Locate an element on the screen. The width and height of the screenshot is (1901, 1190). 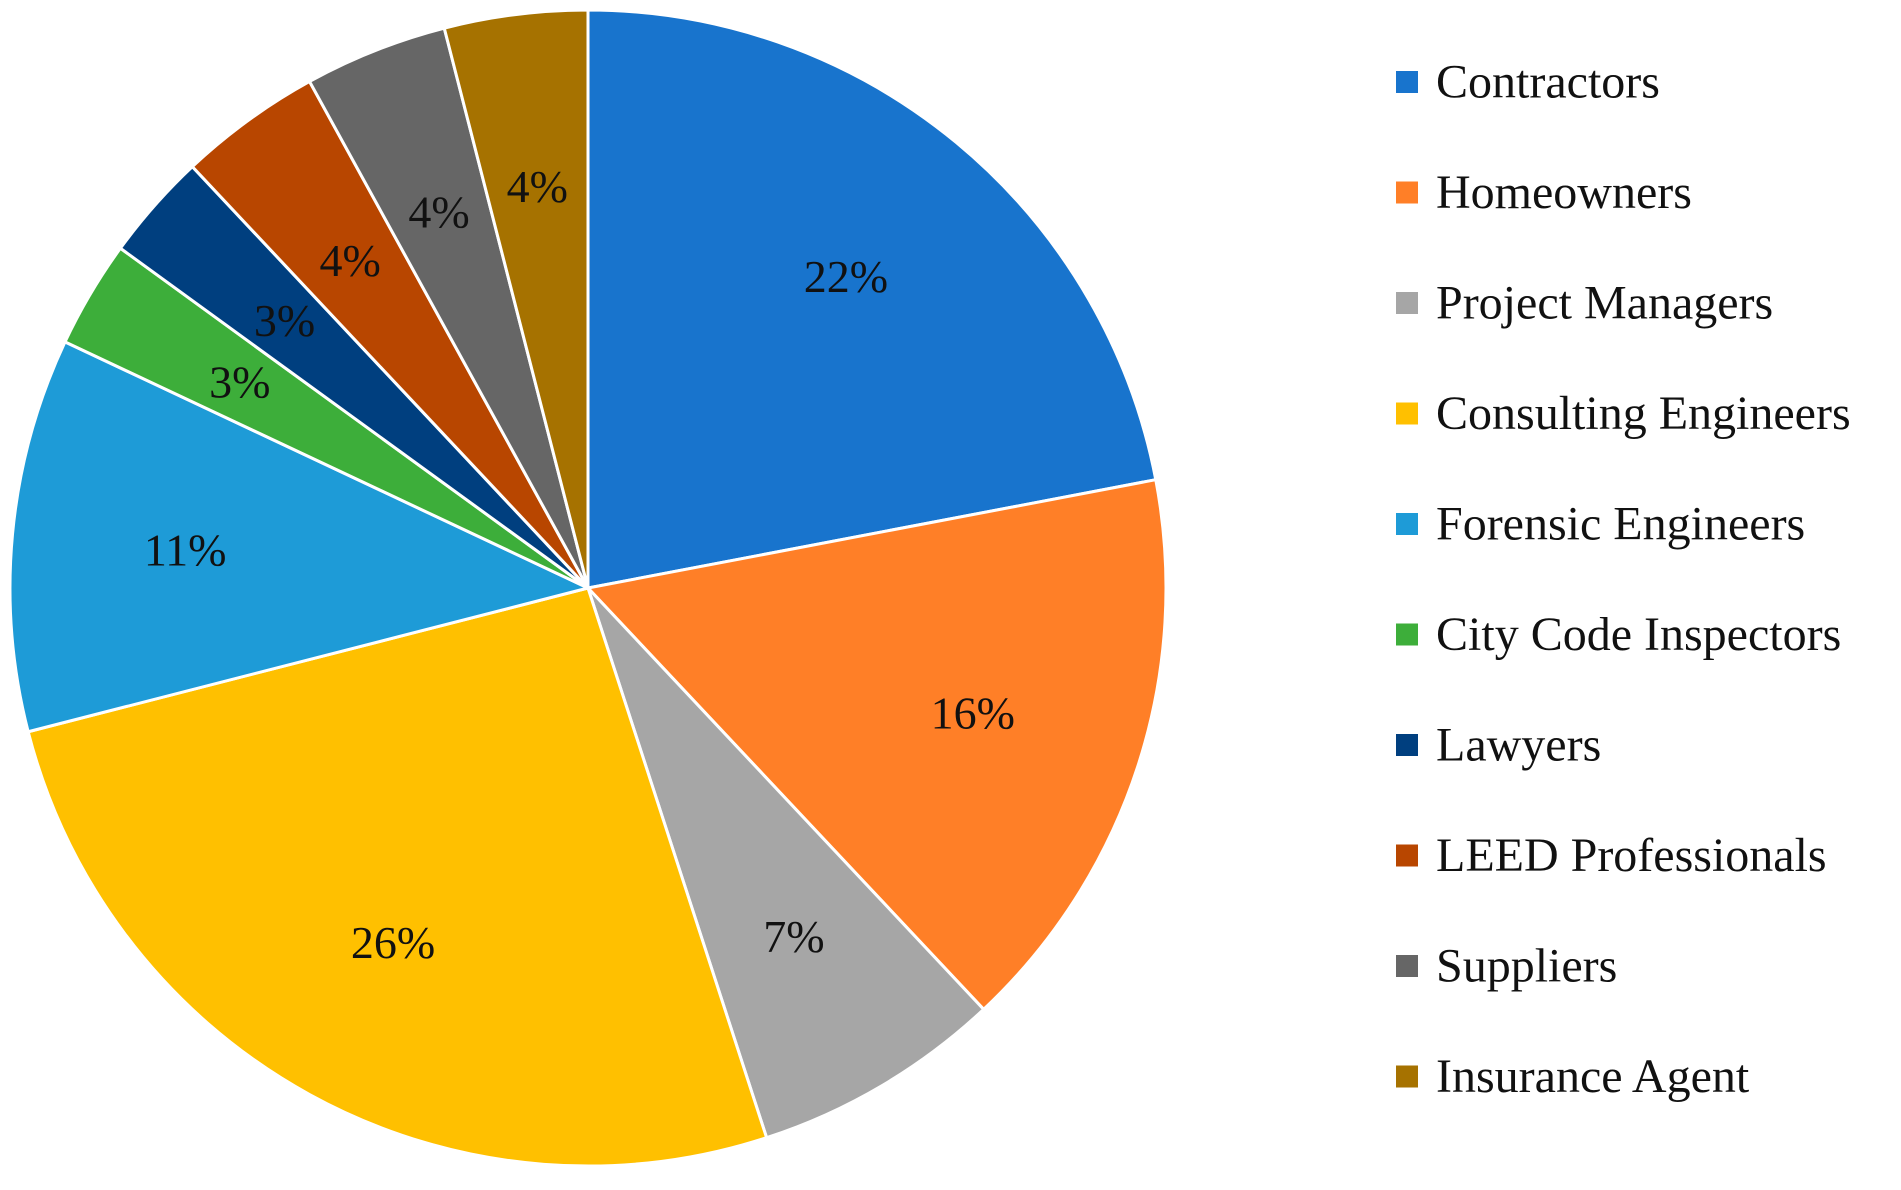
data-label-insurance-agent: 4% is located at coordinates (537, 186).